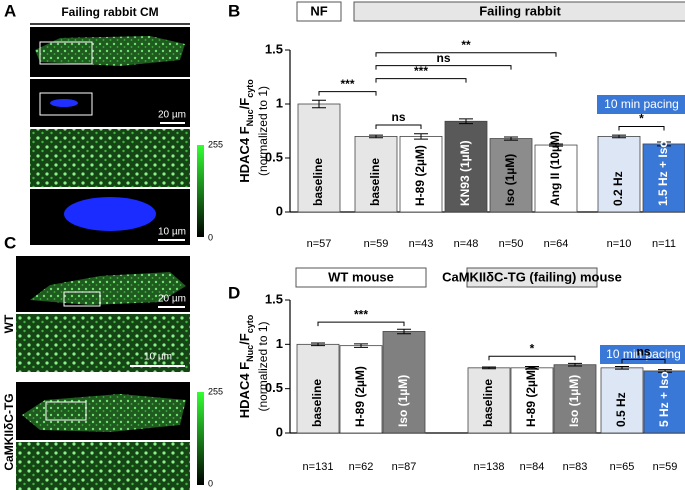  Describe the element at coordinates (619, 244) in the screenshot. I see `n-label: n=10` at that location.